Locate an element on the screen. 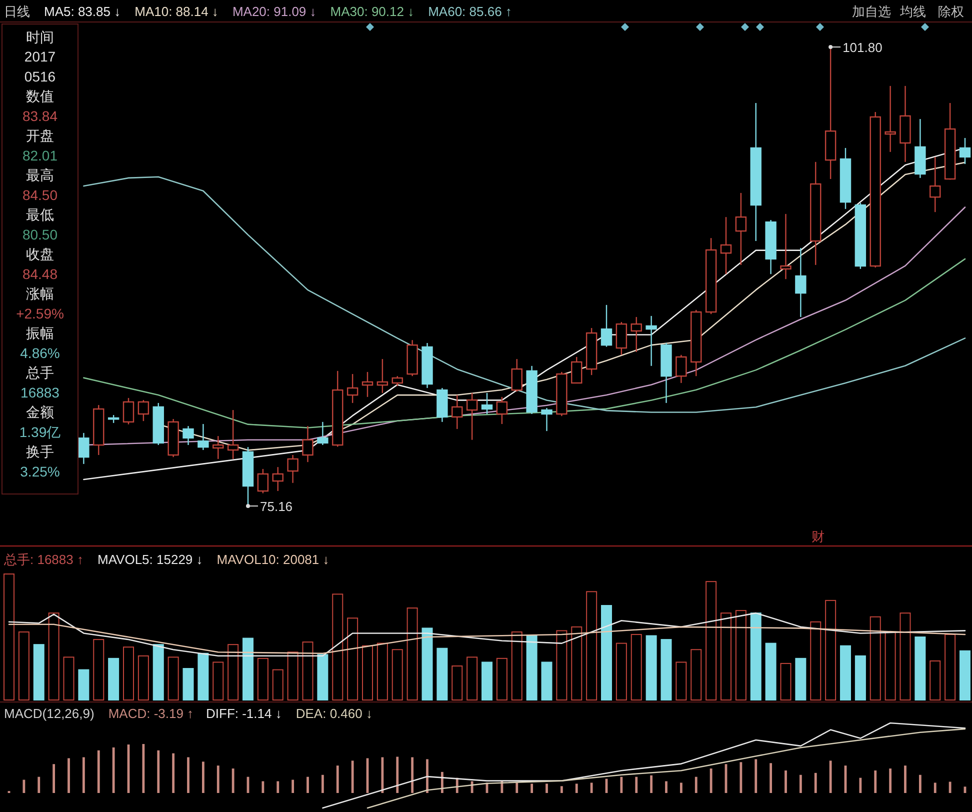 This screenshot has width=972, height=812. text: MA30: 90.12 ↓ is located at coordinates (372, 11).